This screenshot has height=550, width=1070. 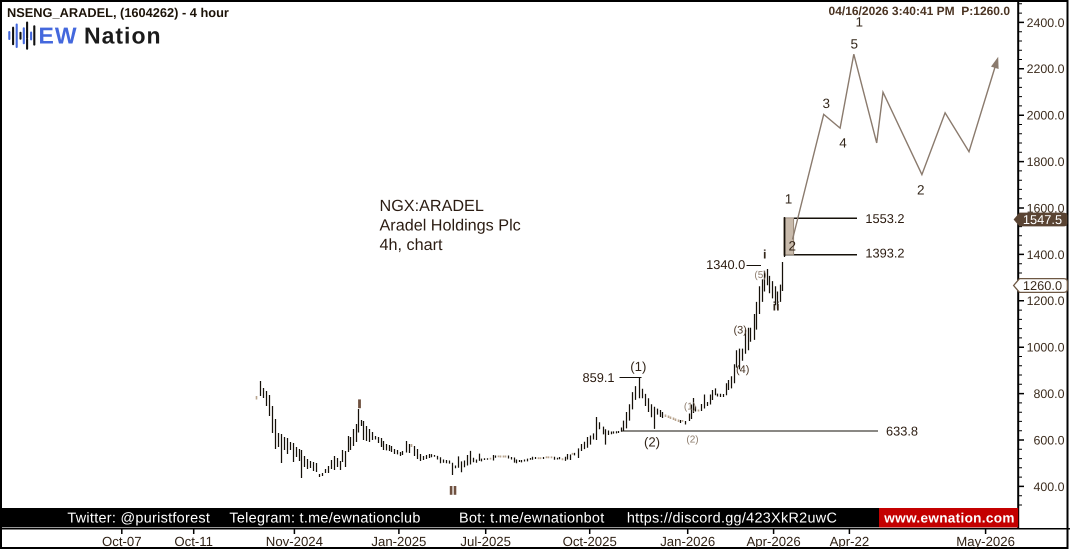 I want to click on svg-text: Oct-07, so click(x=122, y=541).